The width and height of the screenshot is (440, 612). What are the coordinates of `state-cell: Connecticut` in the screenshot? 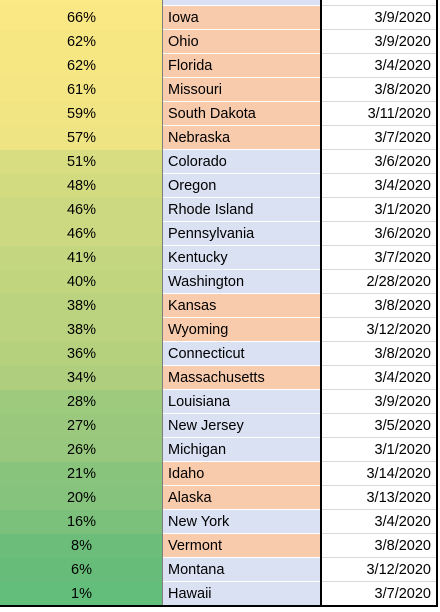 It's located at (242, 354).